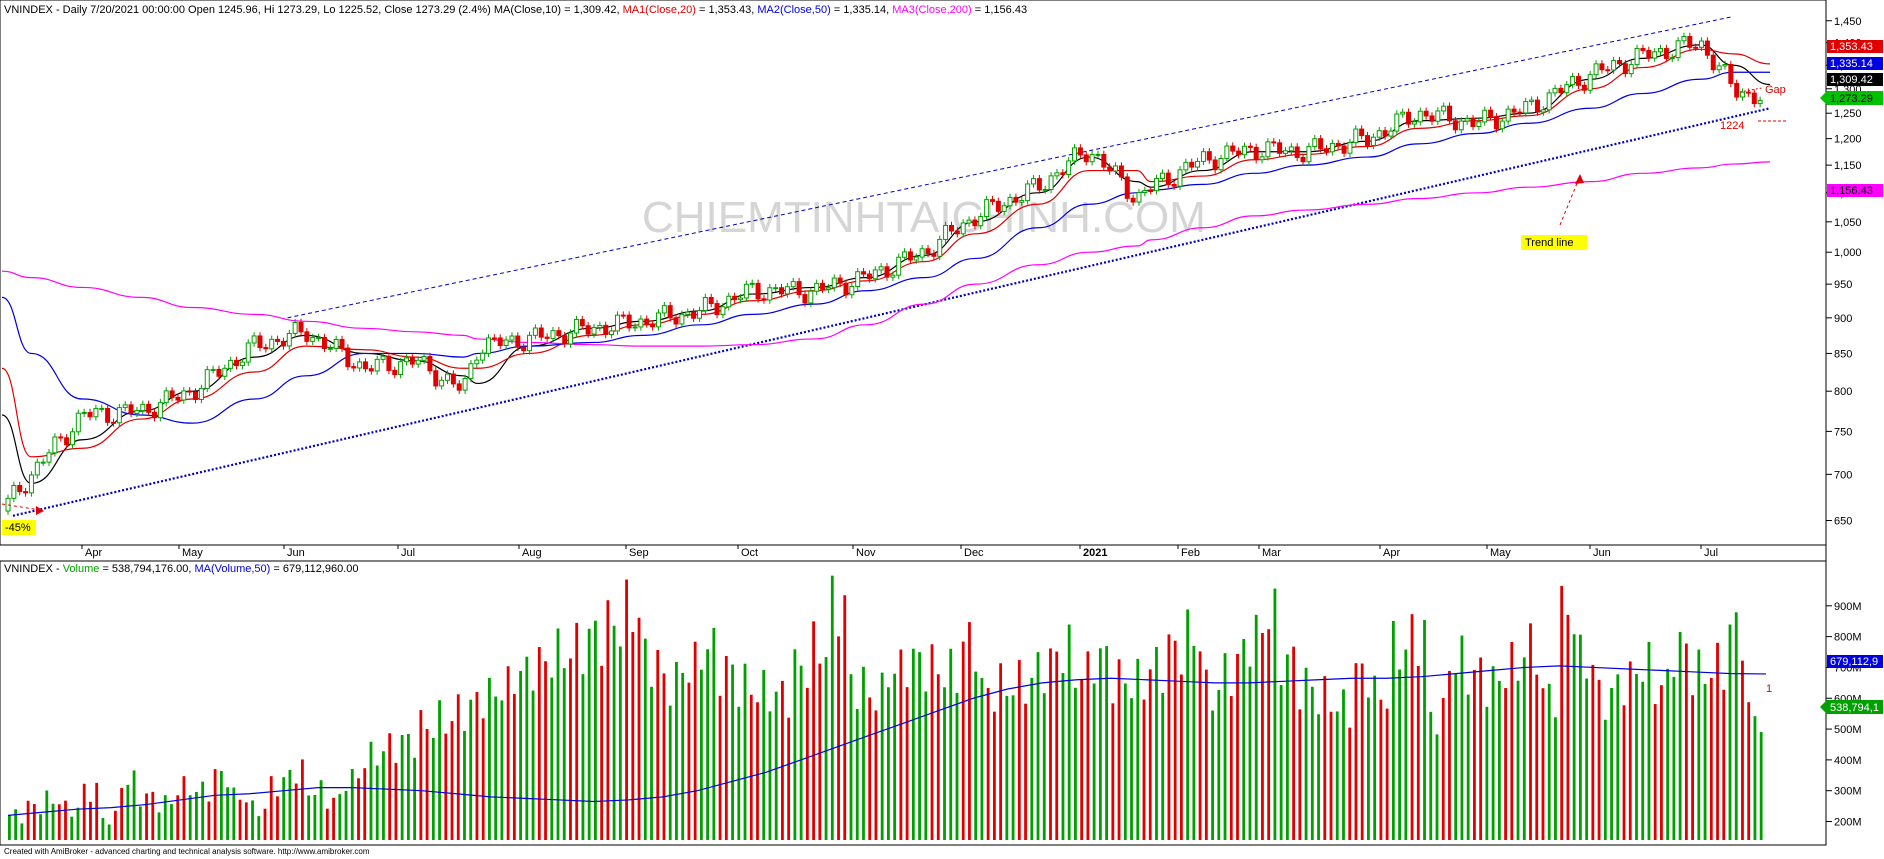 The height and width of the screenshot is (859, 1884). What do you see at coordinates (1848, 823) in the screenshot?
I see `volume-tick-label: 200M` at bounding box center [1848, 823].